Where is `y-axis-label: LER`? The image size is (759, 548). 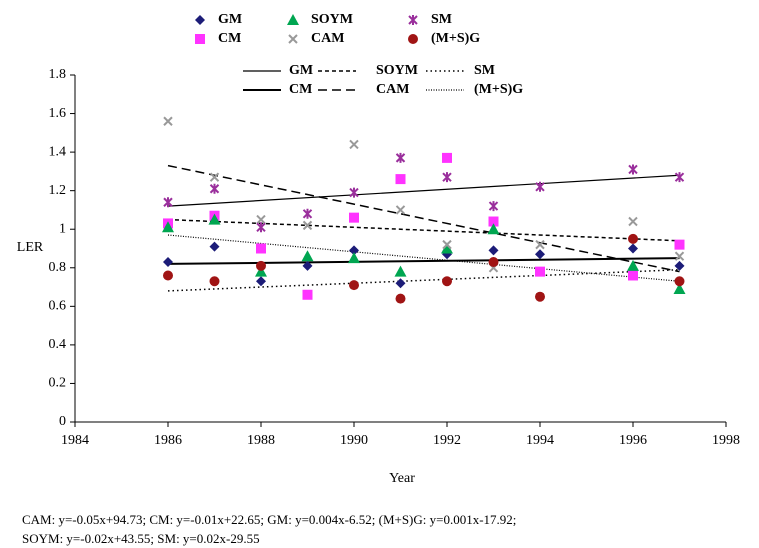 y-axis-label: LER is located at coordinates (30, 247).